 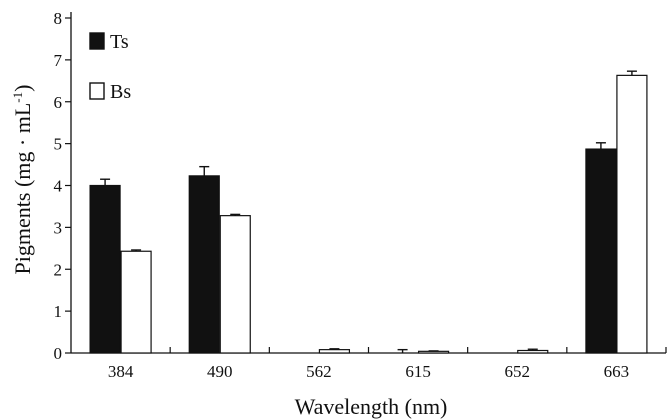 I want to click on y-axis-title-text: Pigments (mg · mL, so click(x=22, y=189).